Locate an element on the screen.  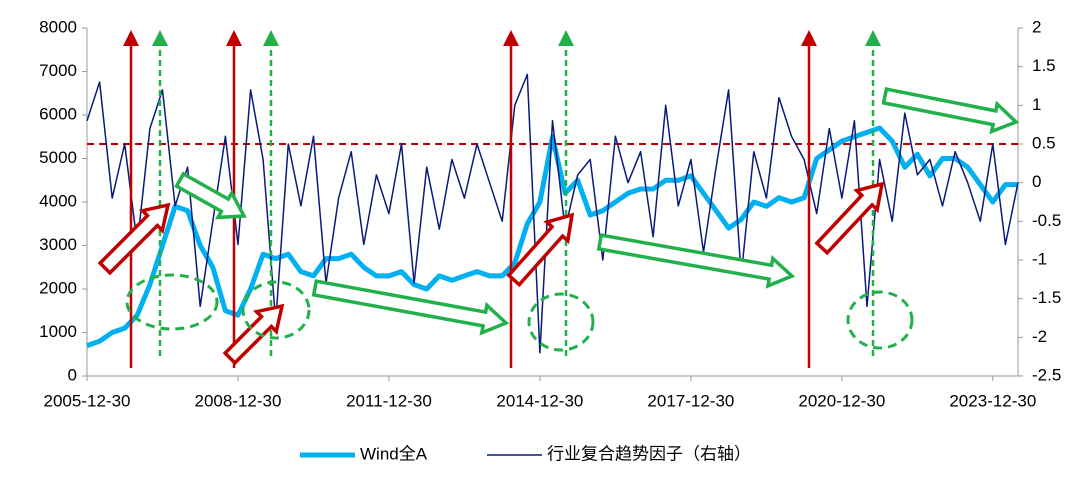
y-tick-label: 1000 is located at coordinates (58, 331).